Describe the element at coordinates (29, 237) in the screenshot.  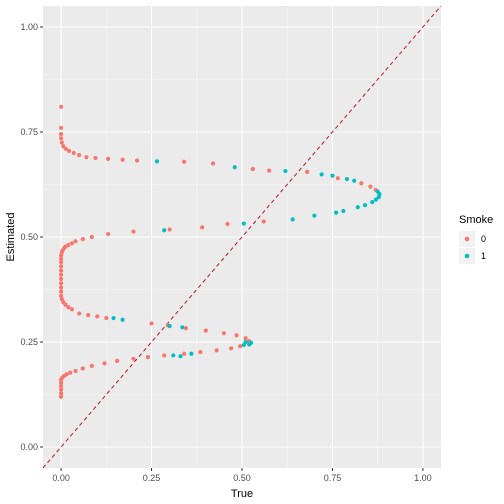
I see `y-tick-label: 0.50` at that location.